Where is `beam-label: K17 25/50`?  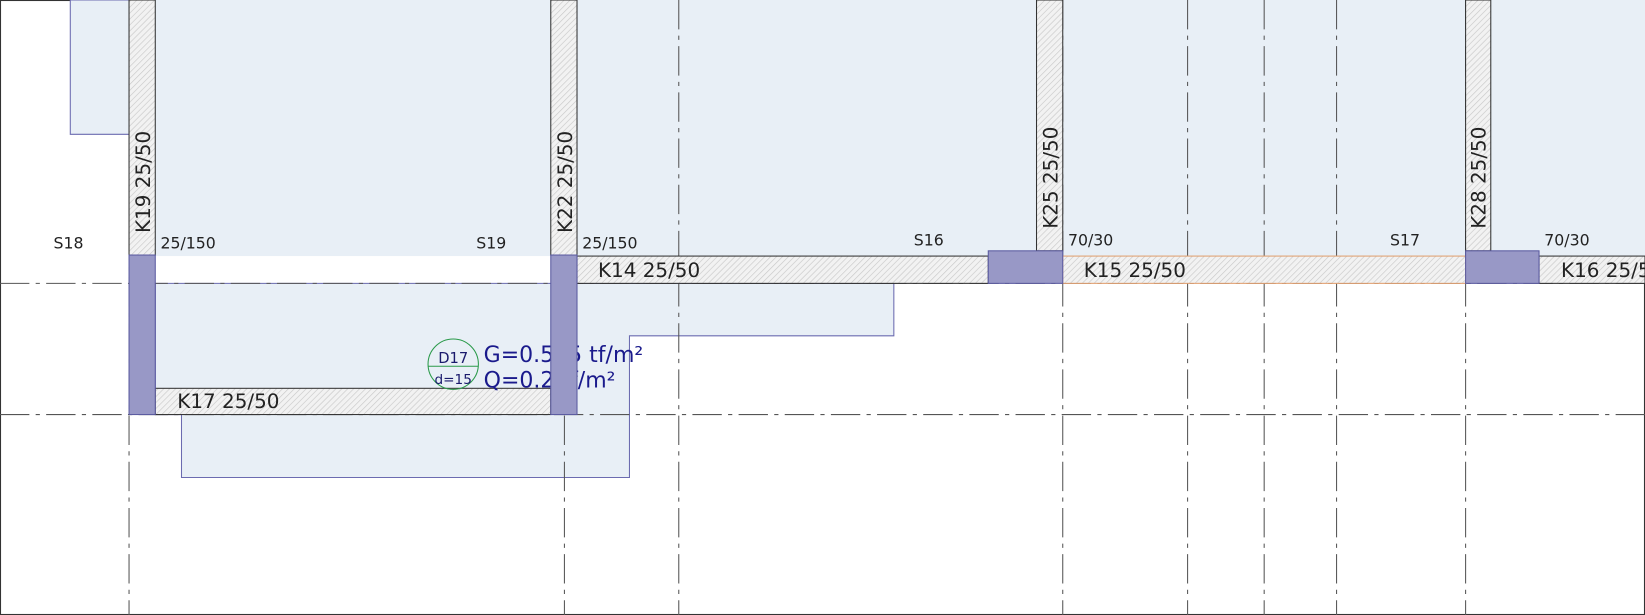
beam-label: K17 25/50 is located at coordinates (228, 401).